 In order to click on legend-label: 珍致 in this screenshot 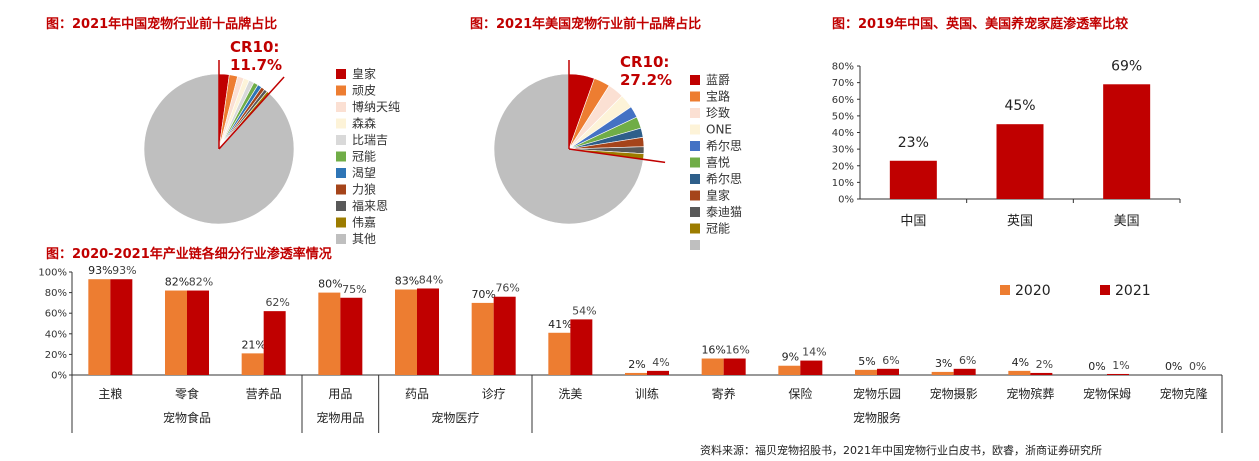, I will do `click(718, 113)`.